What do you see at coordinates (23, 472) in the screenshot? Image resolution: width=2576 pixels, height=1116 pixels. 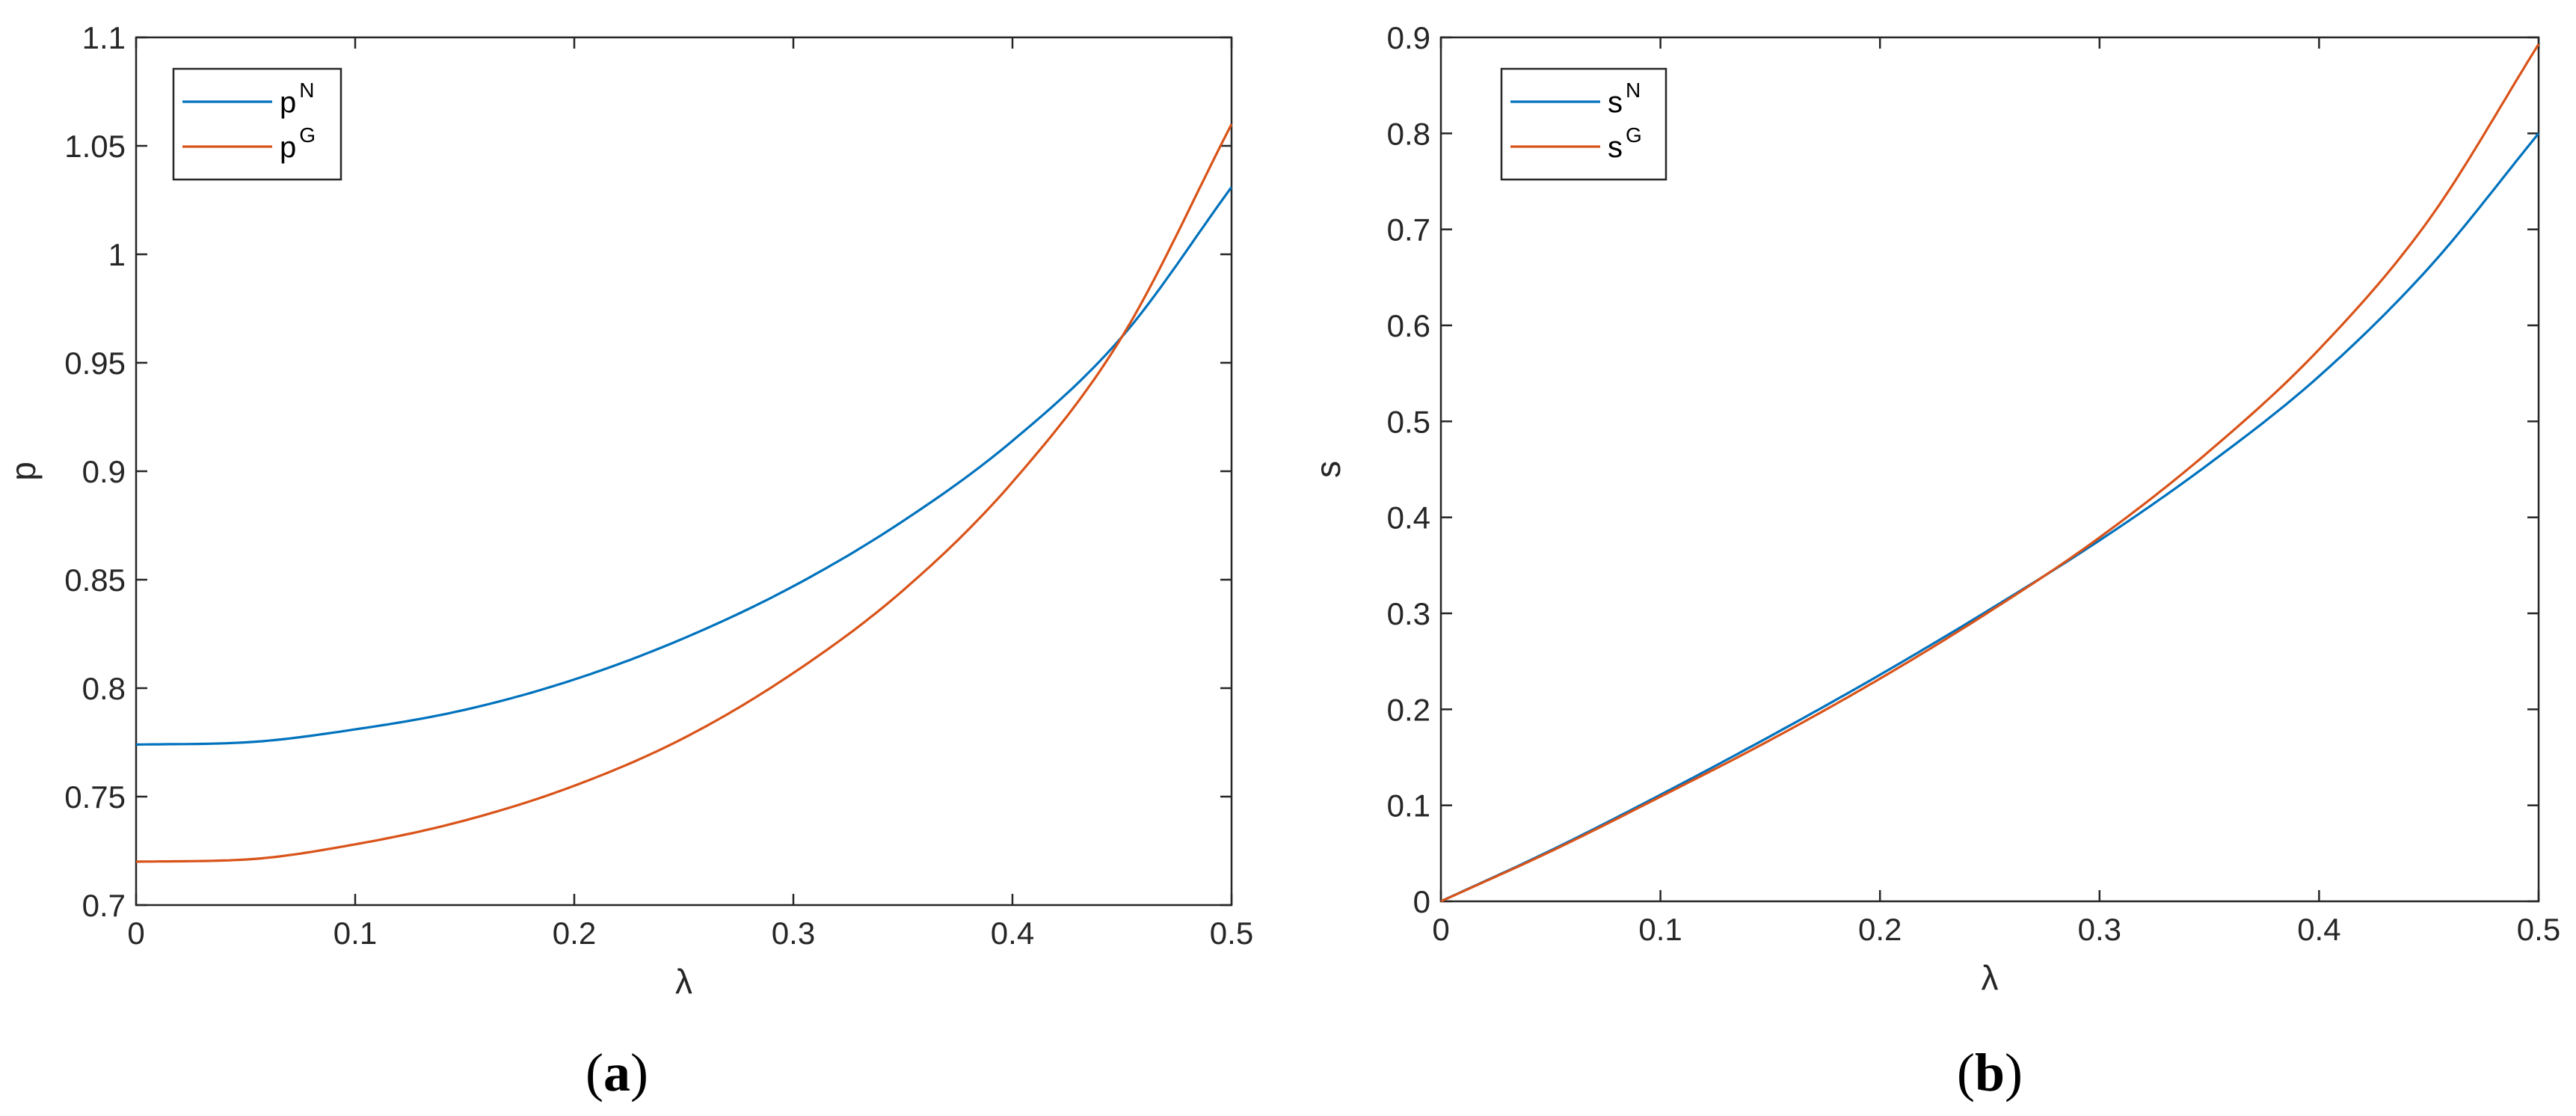 I see `y-axis-label: p` at bounding box center [23, 472].